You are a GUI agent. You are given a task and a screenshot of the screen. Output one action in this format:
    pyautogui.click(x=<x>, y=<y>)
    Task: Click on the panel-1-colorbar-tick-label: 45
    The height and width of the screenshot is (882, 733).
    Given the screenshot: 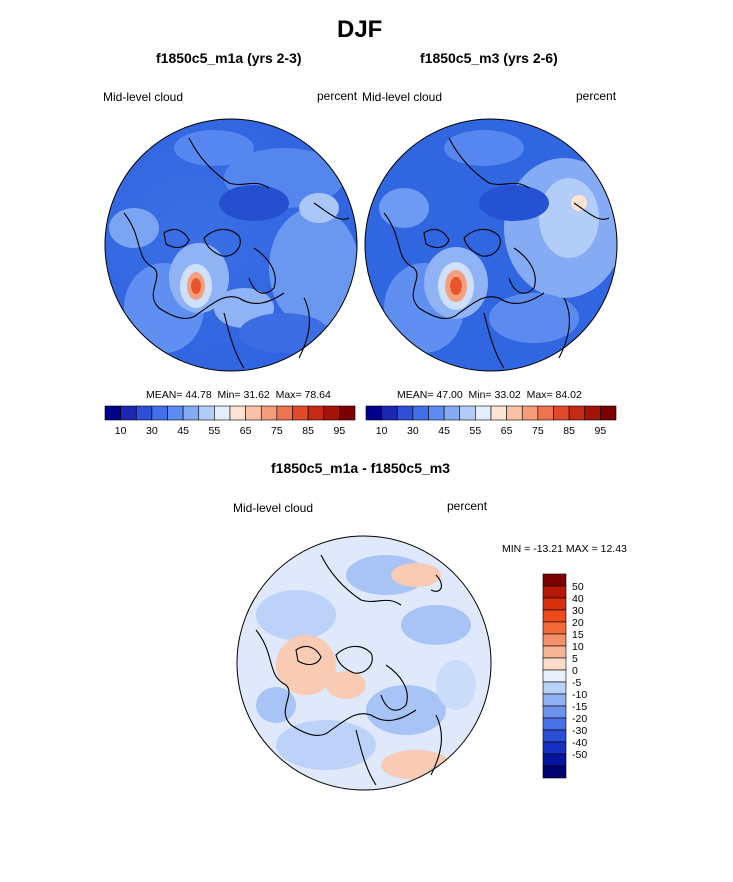 What is the action you would take?
    pyautogui.click(x=183, y=431)
    